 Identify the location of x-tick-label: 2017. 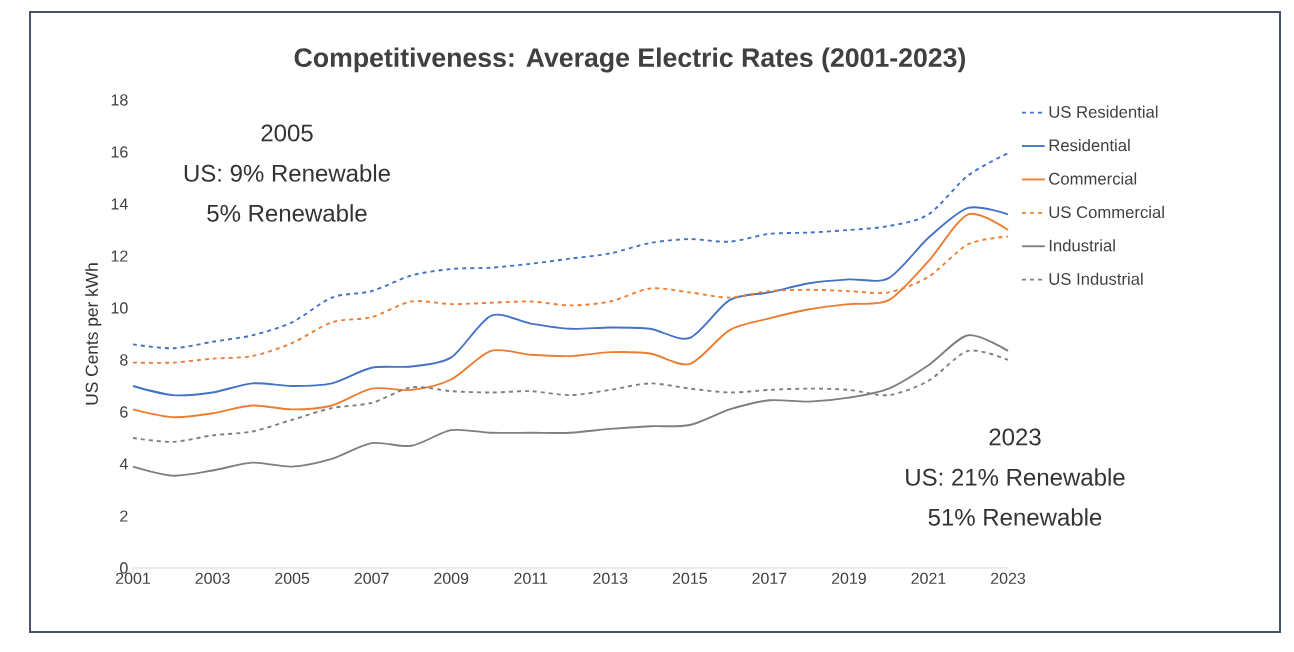
(769, 578).